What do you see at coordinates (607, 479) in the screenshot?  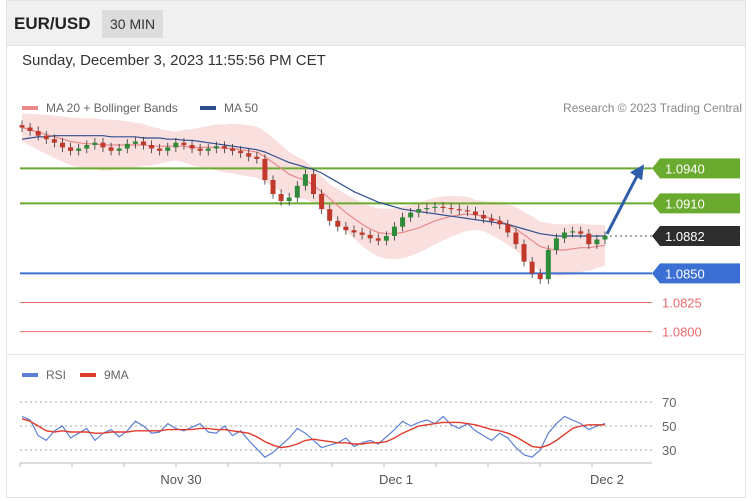 I see `x-tick-label: Dec 2` at bounding box center [607, 479].